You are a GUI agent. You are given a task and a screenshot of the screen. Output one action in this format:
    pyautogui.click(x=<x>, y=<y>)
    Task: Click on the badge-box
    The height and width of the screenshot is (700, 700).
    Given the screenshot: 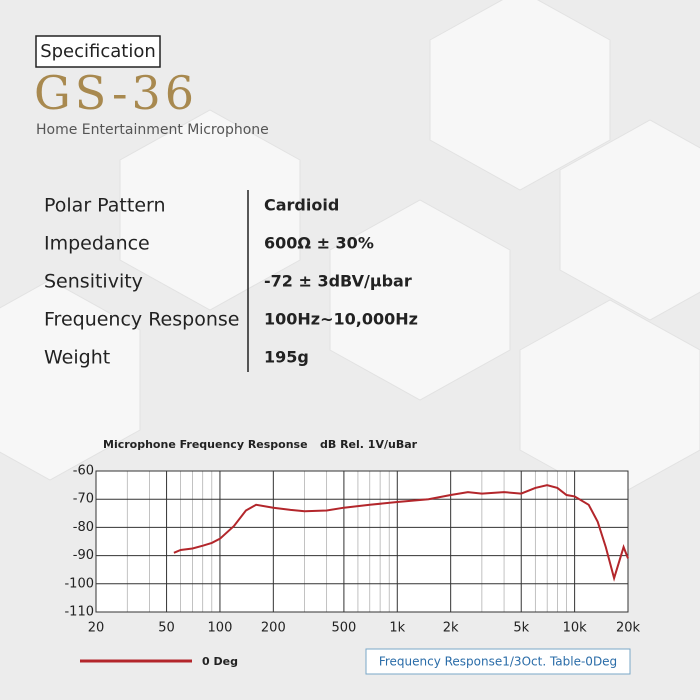 What is the action you would take?
    pyautogui.click(x=98, y=51)
    